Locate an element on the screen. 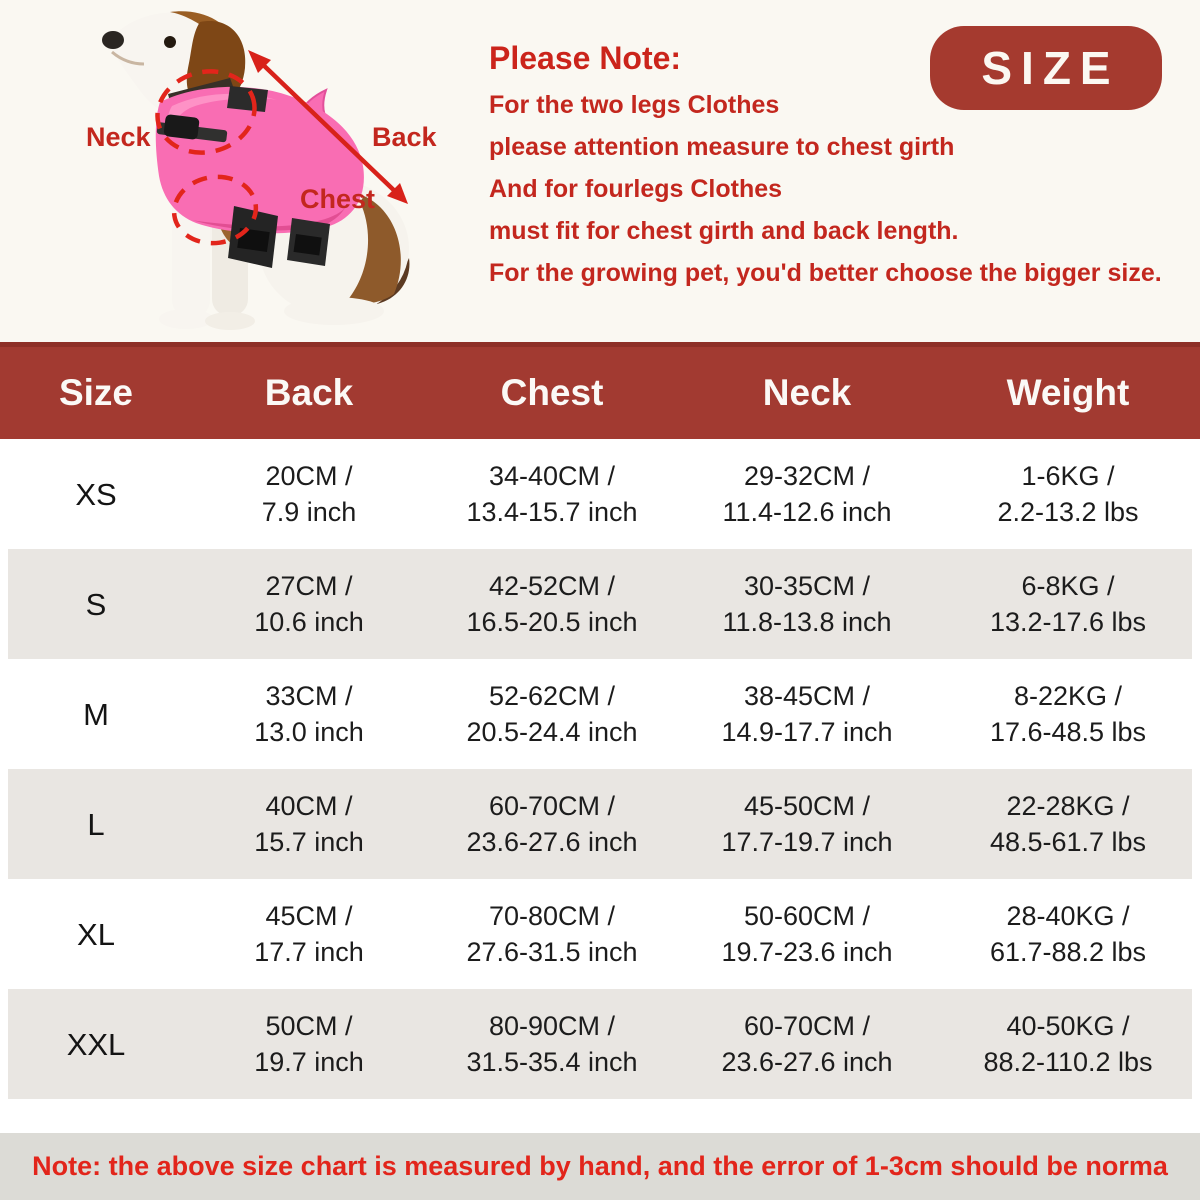  please-note-title: Please Note: is located at coordinates (585, 58).